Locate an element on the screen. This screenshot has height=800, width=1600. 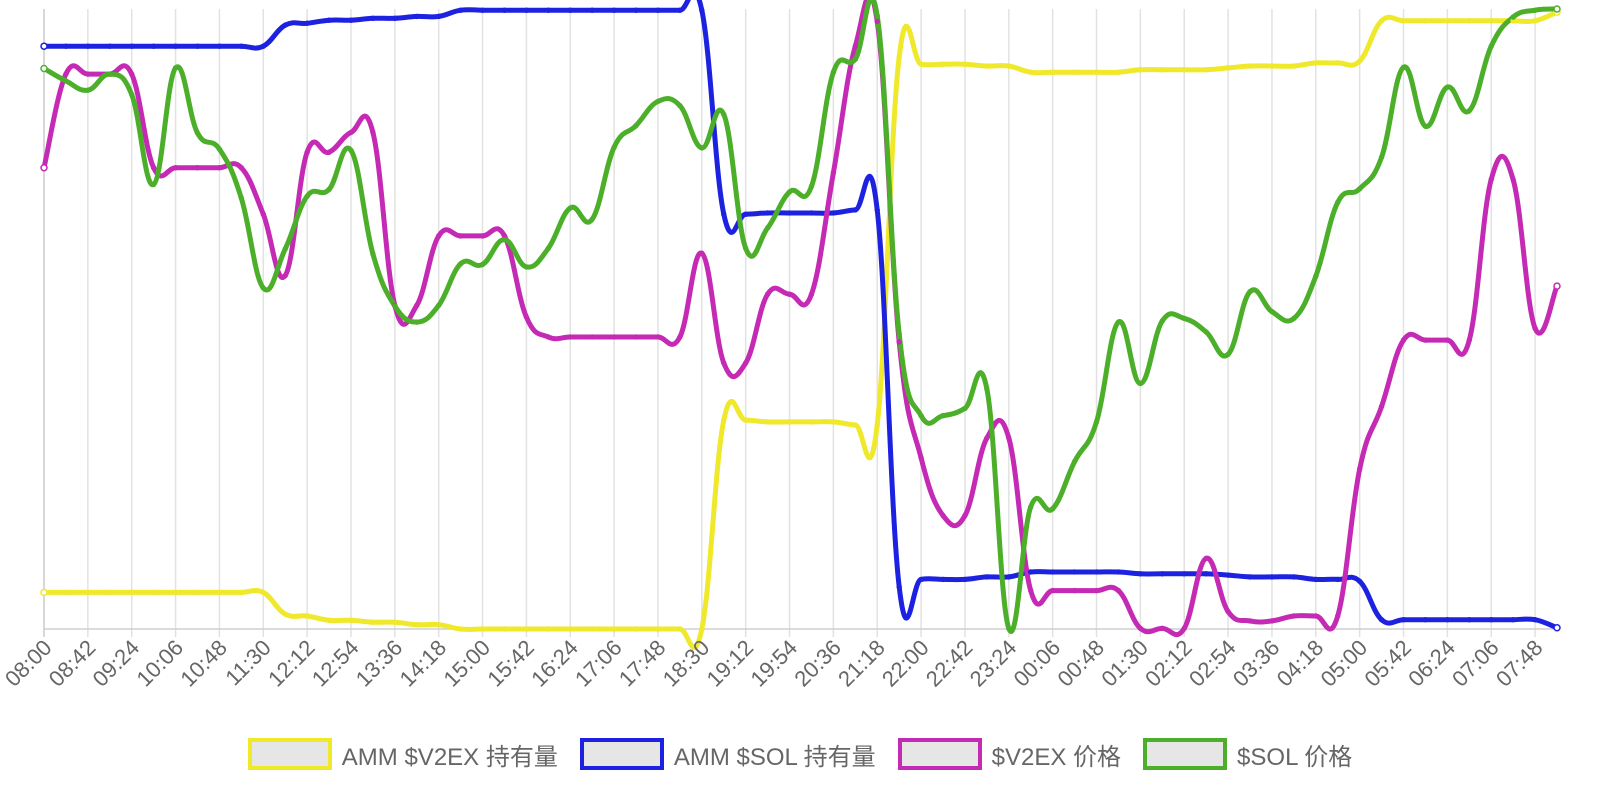
legend-item-series-1: AMM $SOL 持有量 is located at coordinates (727, 754).